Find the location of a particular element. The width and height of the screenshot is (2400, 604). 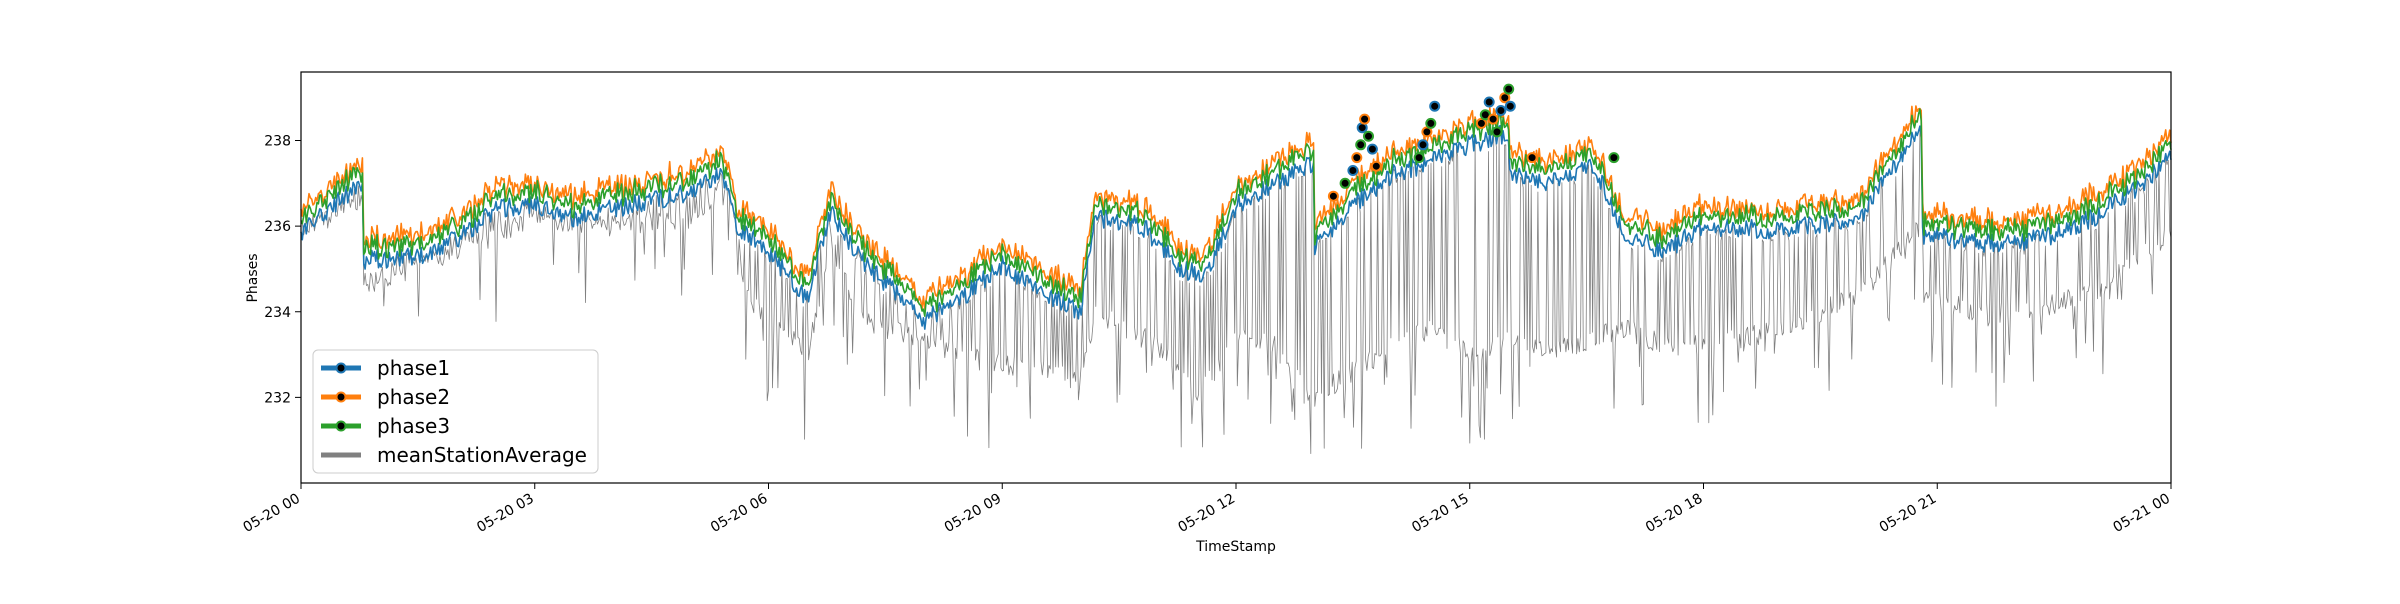

y-tick-label: 236 is located at coordinates (277, 227).